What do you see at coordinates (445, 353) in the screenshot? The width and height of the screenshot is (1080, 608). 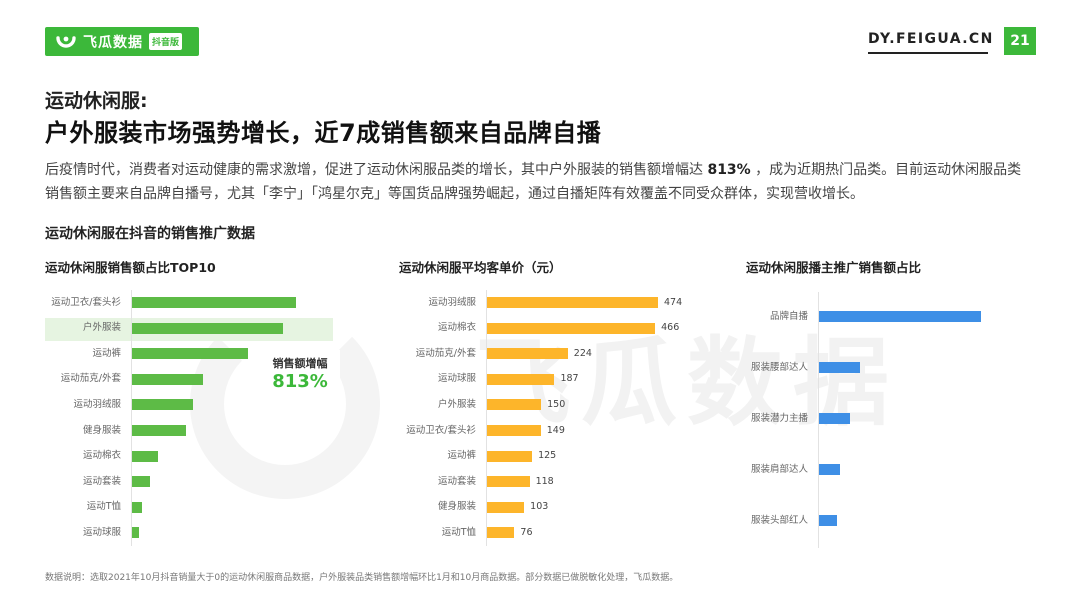 I see `chart2-category-label: 运动茄克/外套` at bounding box center [445, 353].